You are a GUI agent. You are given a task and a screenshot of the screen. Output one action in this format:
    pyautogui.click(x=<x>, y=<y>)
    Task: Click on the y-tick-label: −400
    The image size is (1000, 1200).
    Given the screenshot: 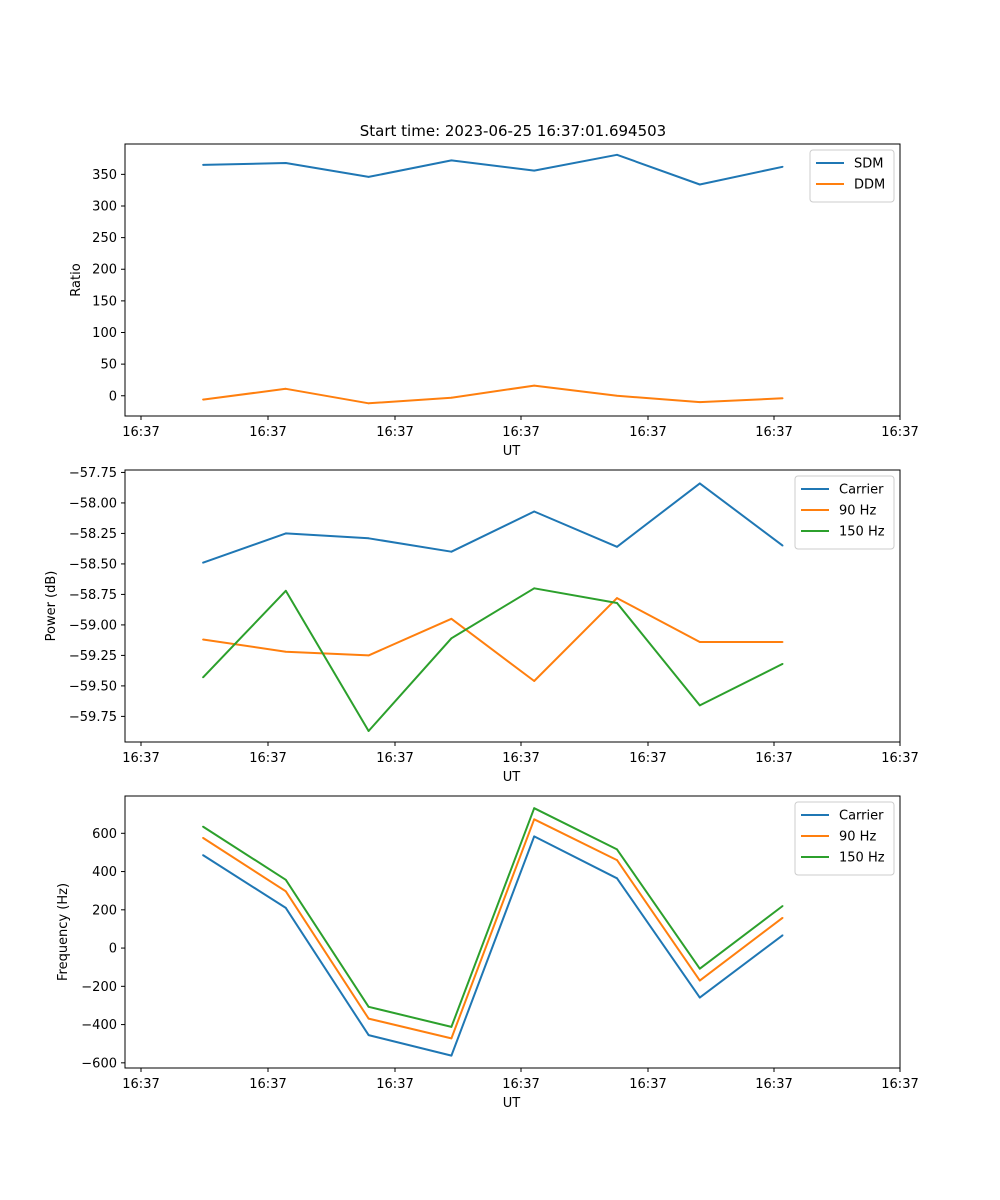 What is the action you would take?
    pyautogui.click(x=99, y=1025)
    